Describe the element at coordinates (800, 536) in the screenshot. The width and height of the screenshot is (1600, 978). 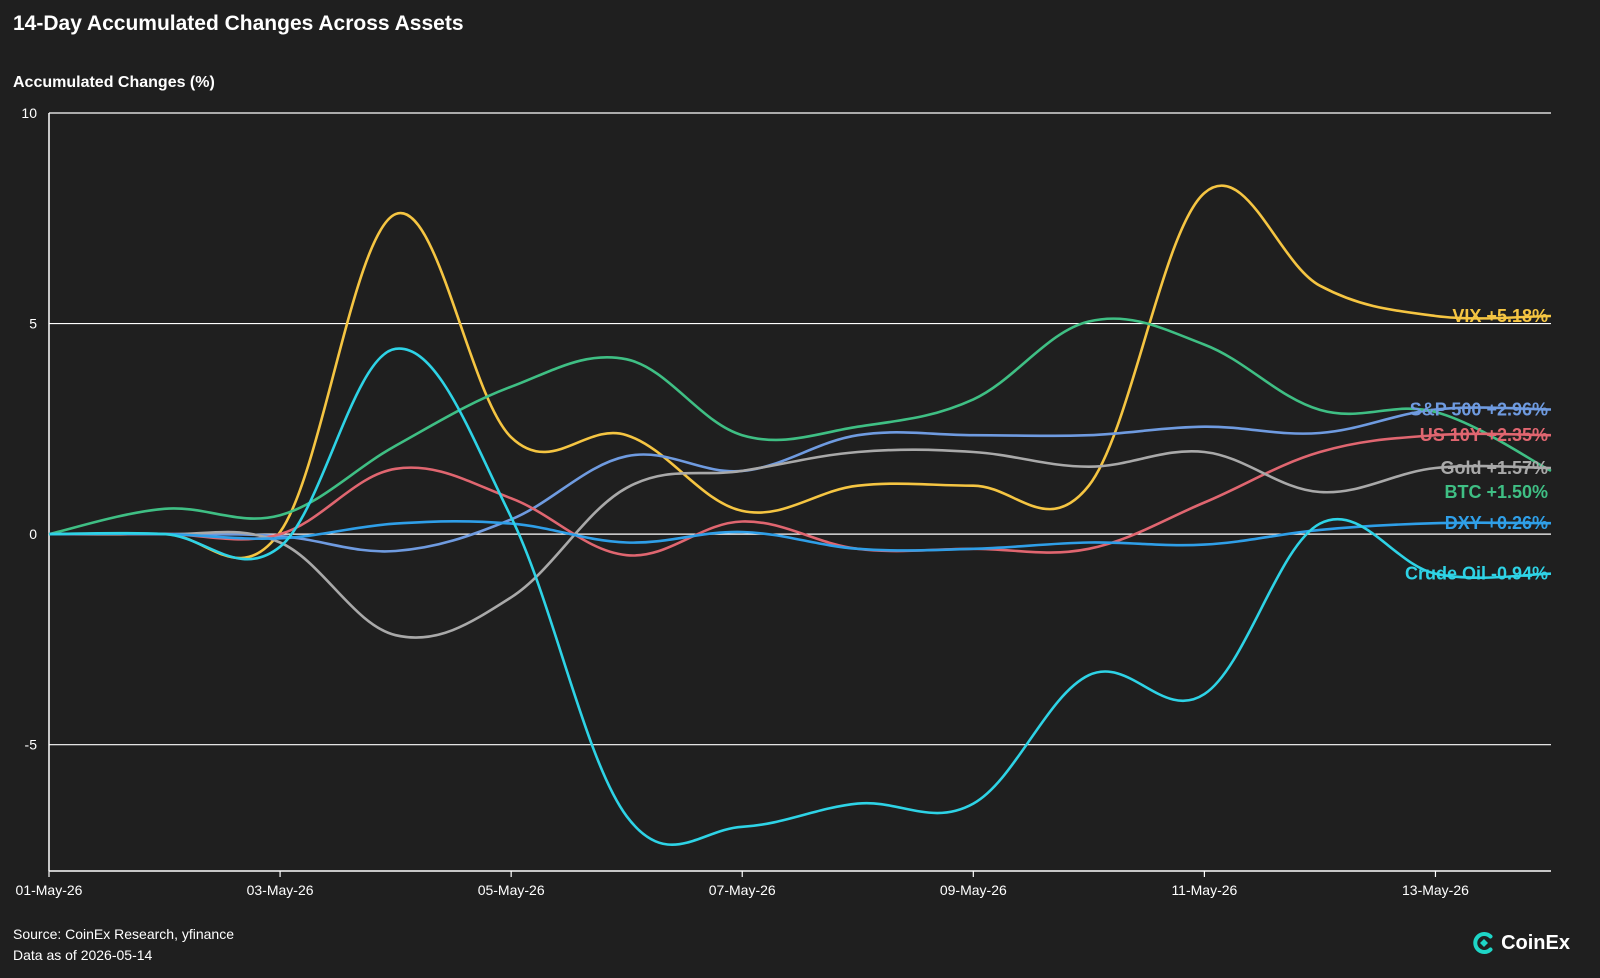
I see `series-line-dxy` at that location.